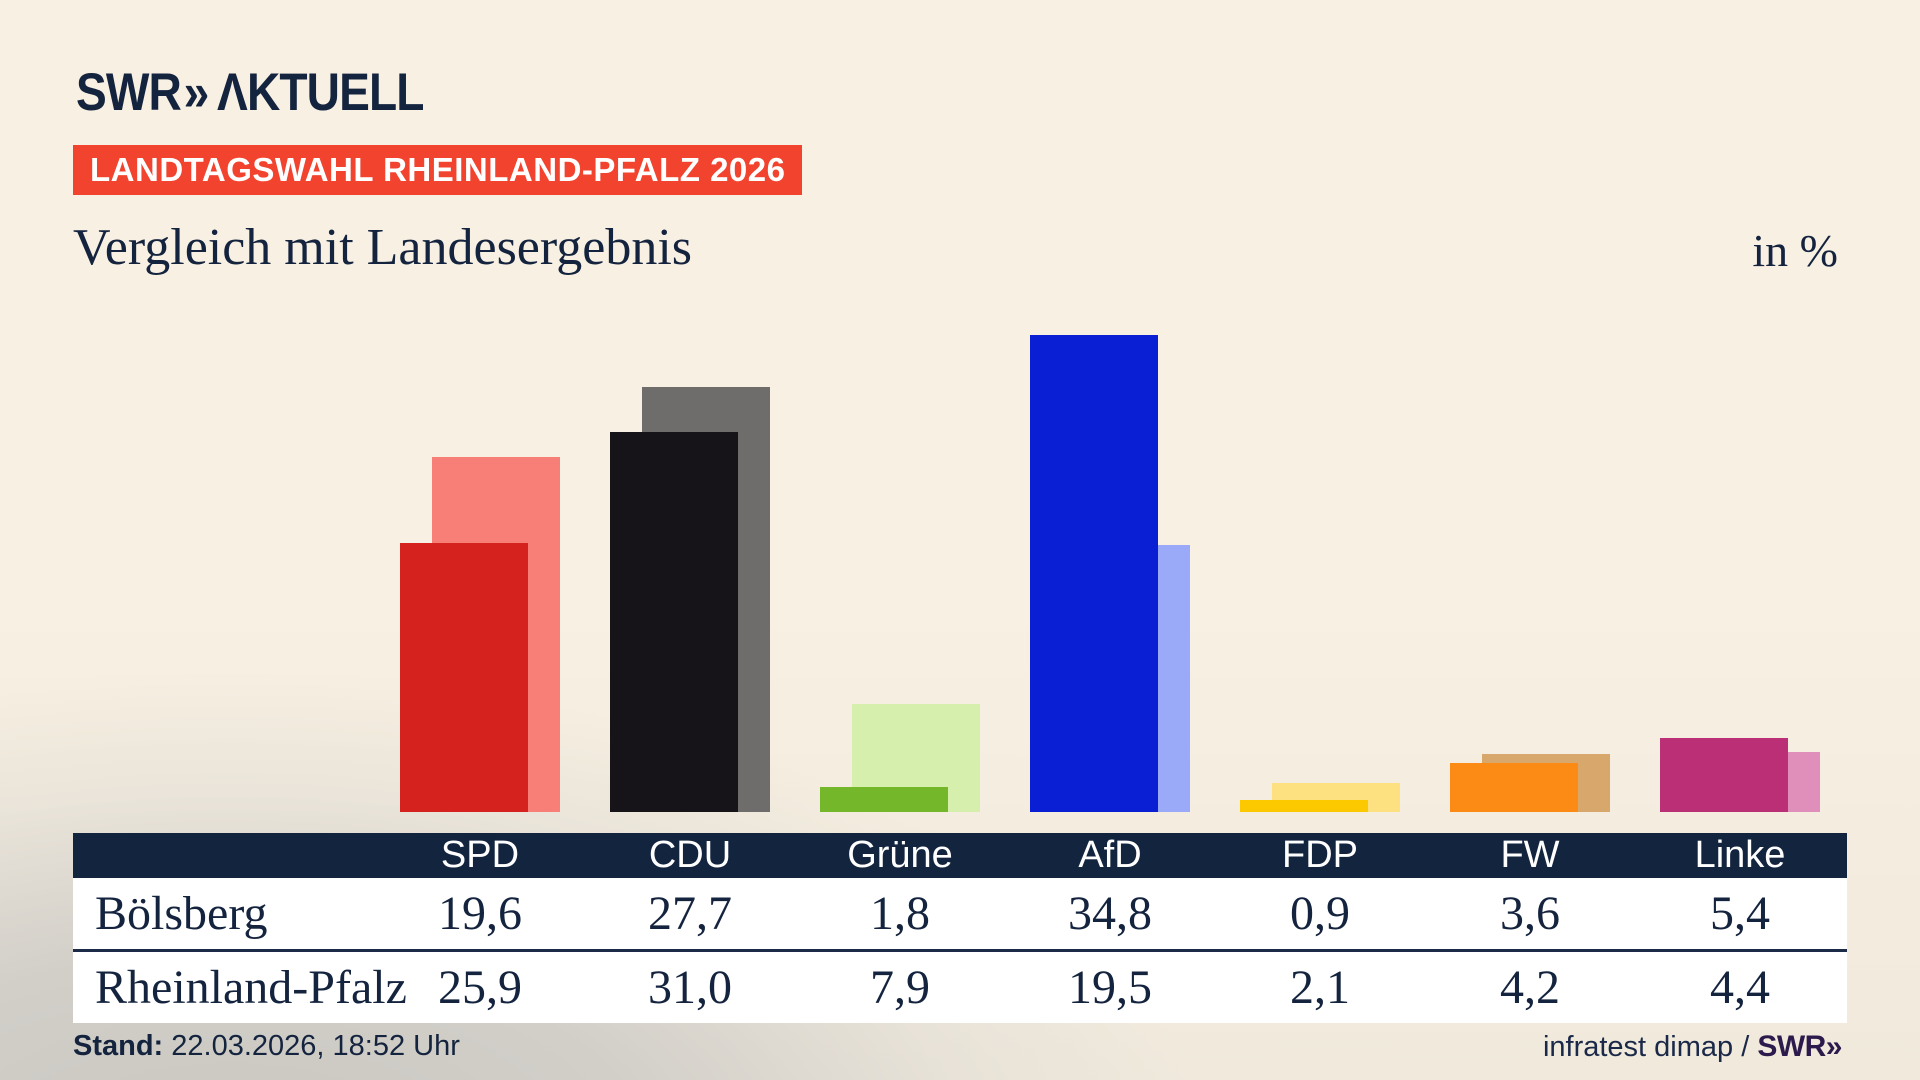 This screenshot has height=1080, width=1920. What do you see at coordinates (1514, 787) in the screenshot?
I see `bar-bölsberg-fw` at bounding box center [1514, 787].